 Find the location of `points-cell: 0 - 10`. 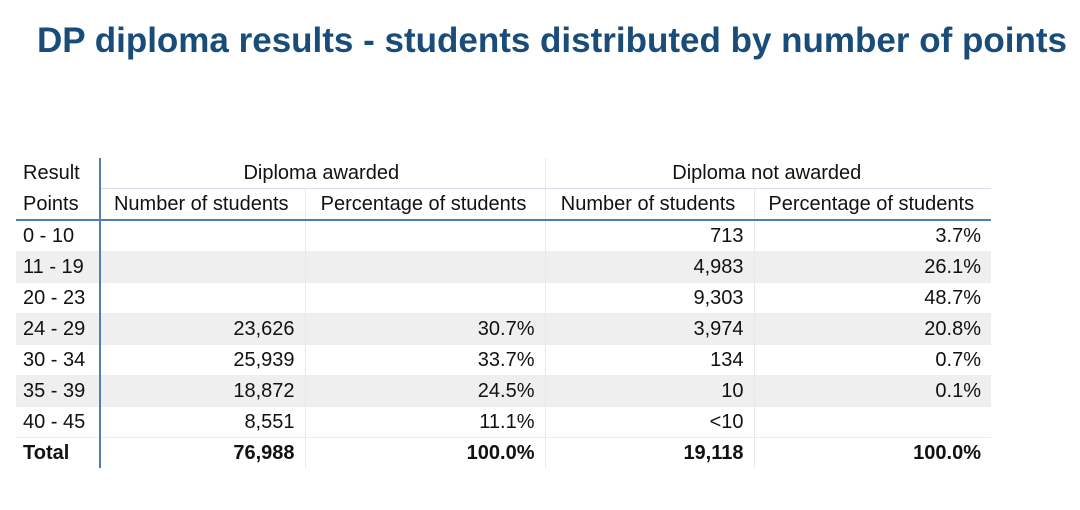

points-cell: 0 - 10 is located at coordinates (58, 236).